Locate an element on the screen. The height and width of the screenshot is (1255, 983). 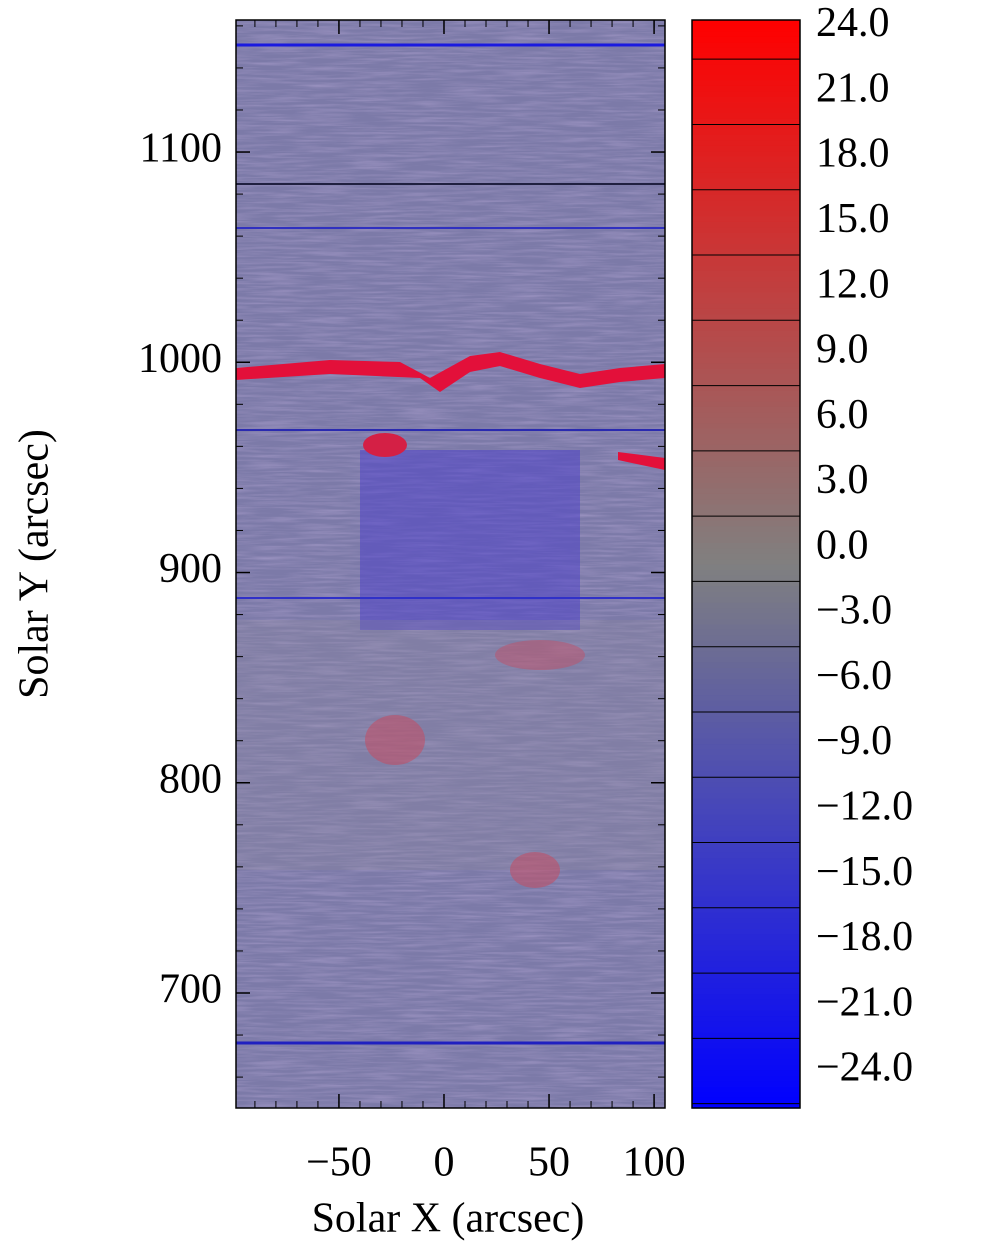
colorbar-tick-label: −21.0 is located at coordinates (864, 1002).